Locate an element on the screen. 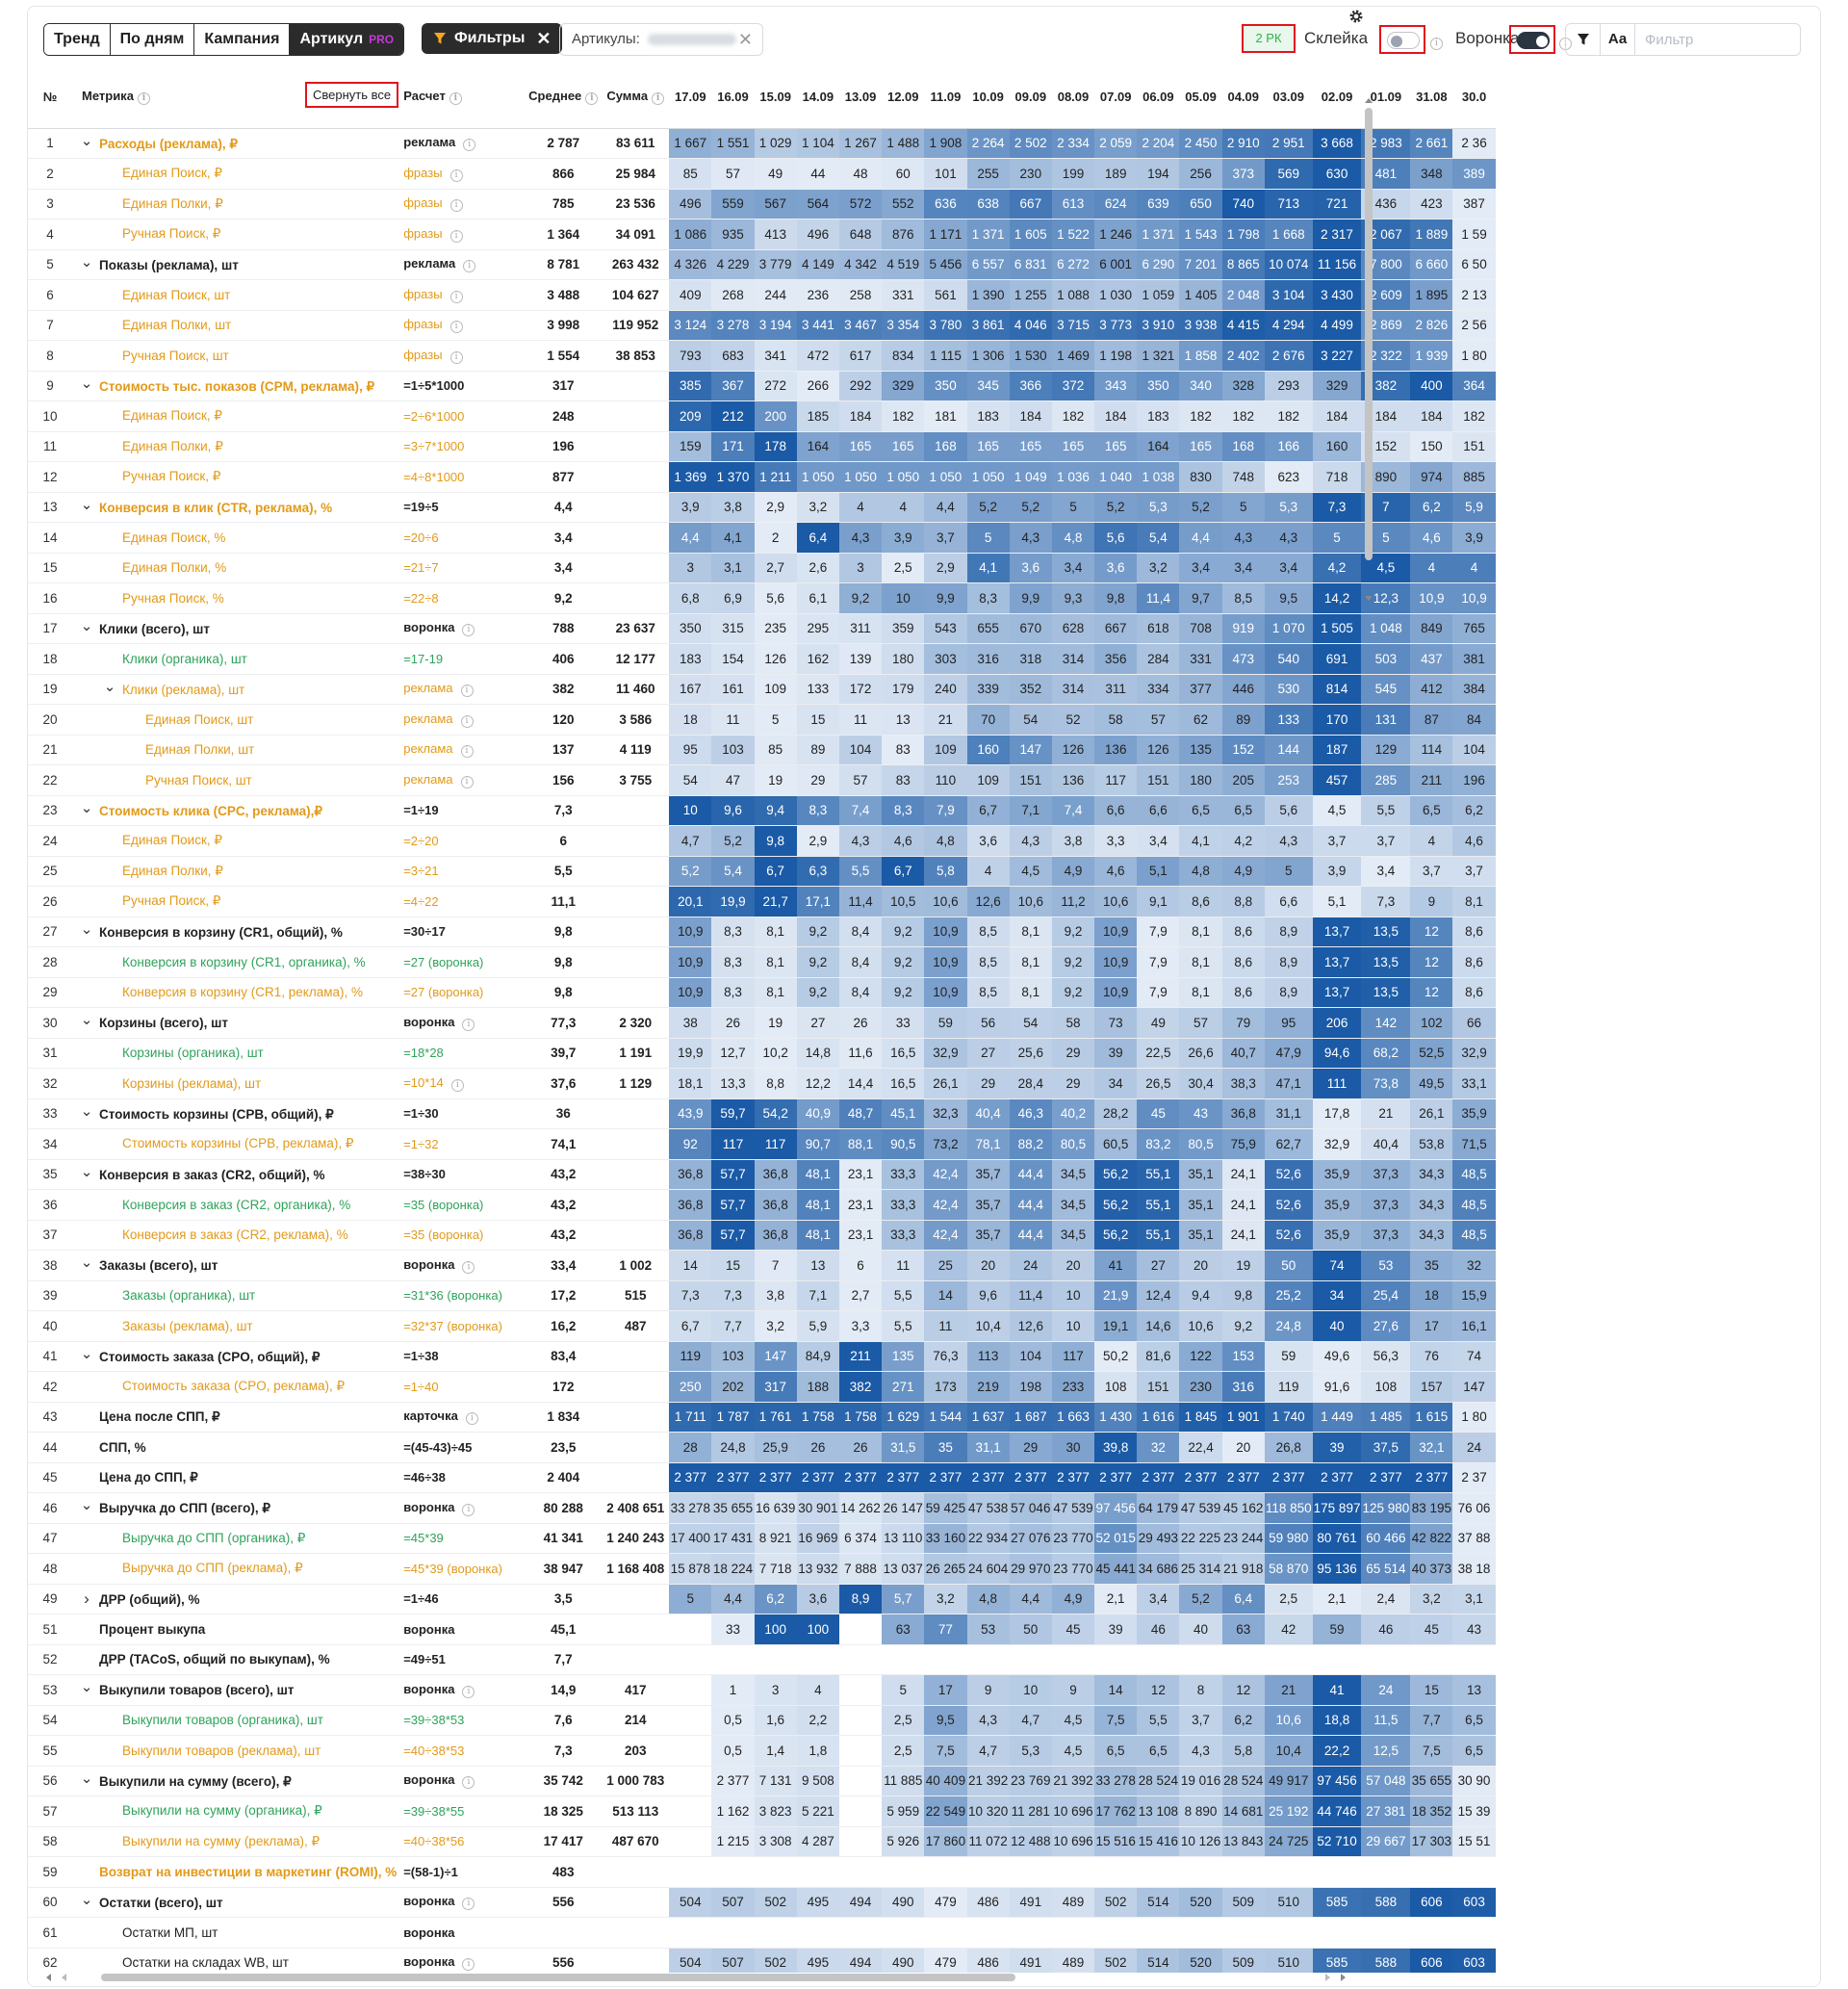 The height and width of the screenshot is (1989, 1848). value-cell: 19 is located at coordinates (775, 780).